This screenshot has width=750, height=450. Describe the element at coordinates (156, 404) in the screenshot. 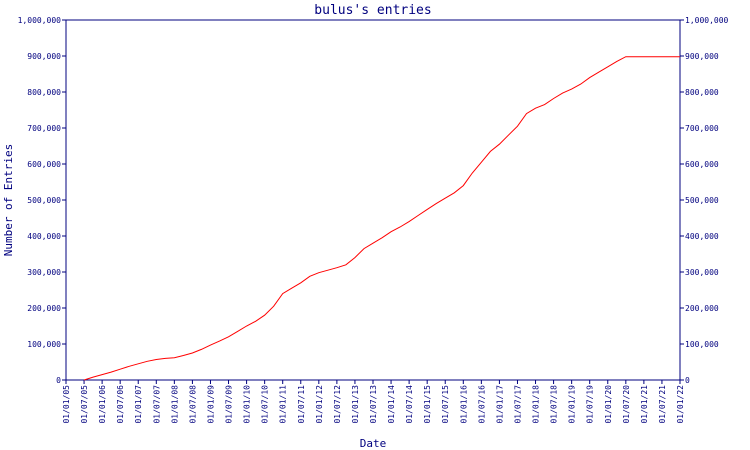

I see `x-tick-label: 01/07/07` at that location.